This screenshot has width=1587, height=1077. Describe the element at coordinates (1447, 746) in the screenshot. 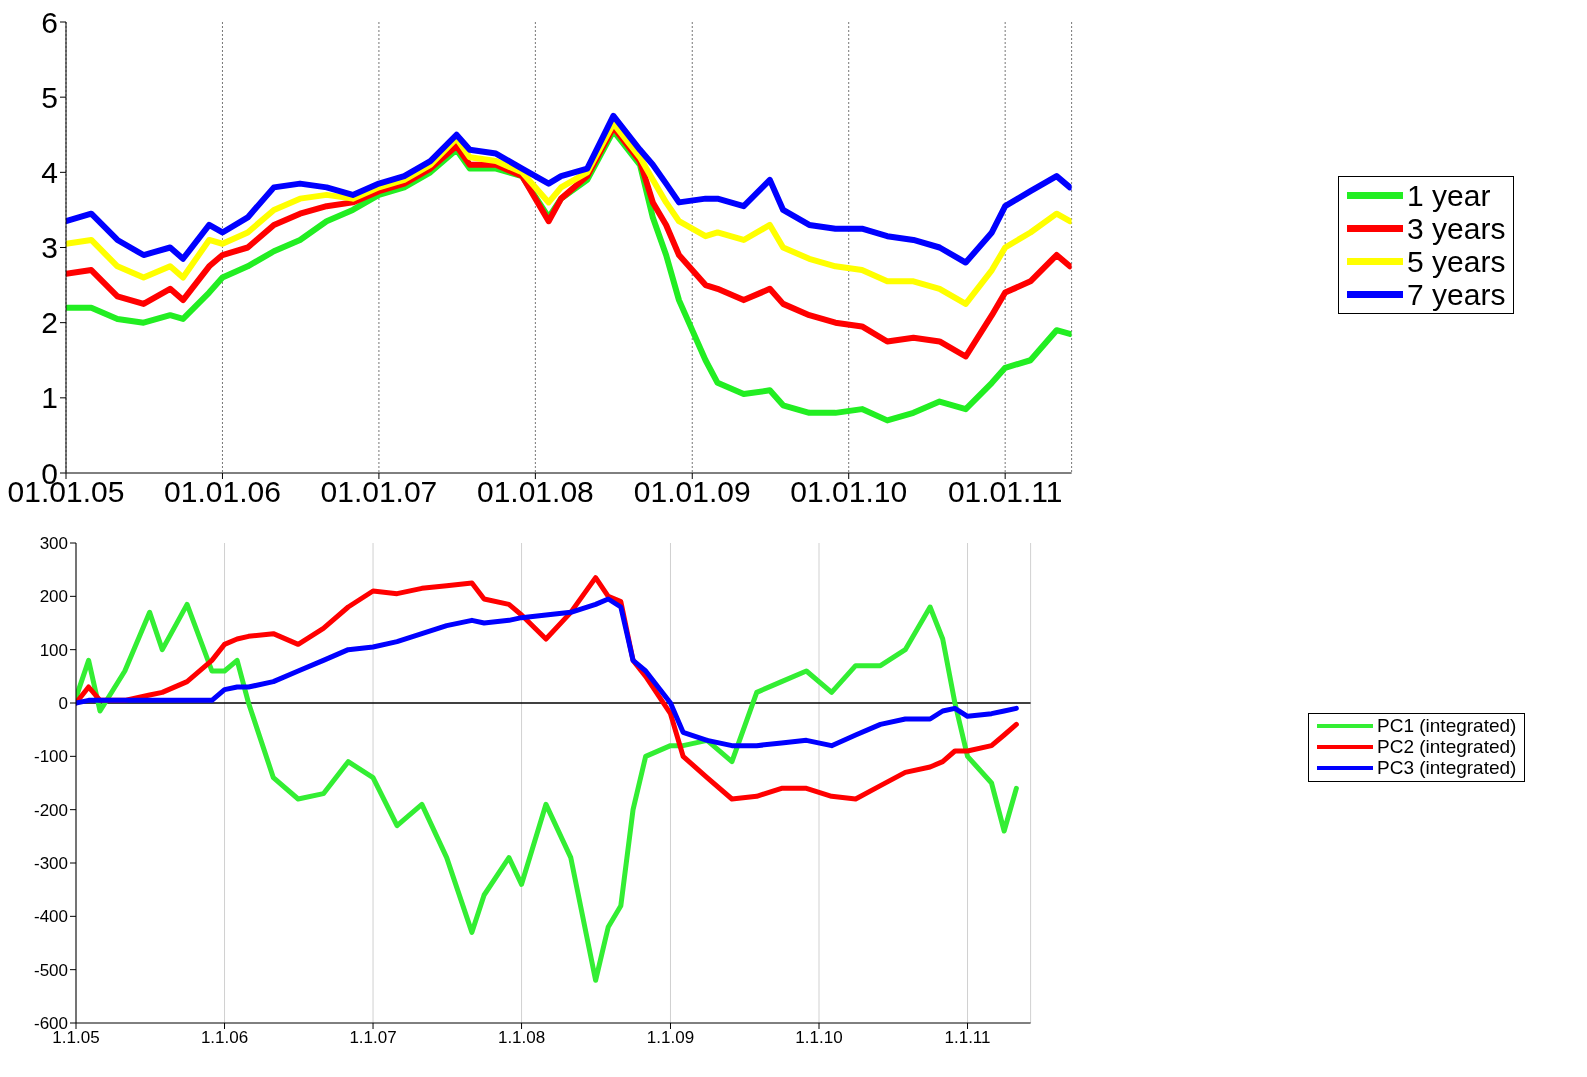

I see `legend-label: PC2 (integrated)` at that location.